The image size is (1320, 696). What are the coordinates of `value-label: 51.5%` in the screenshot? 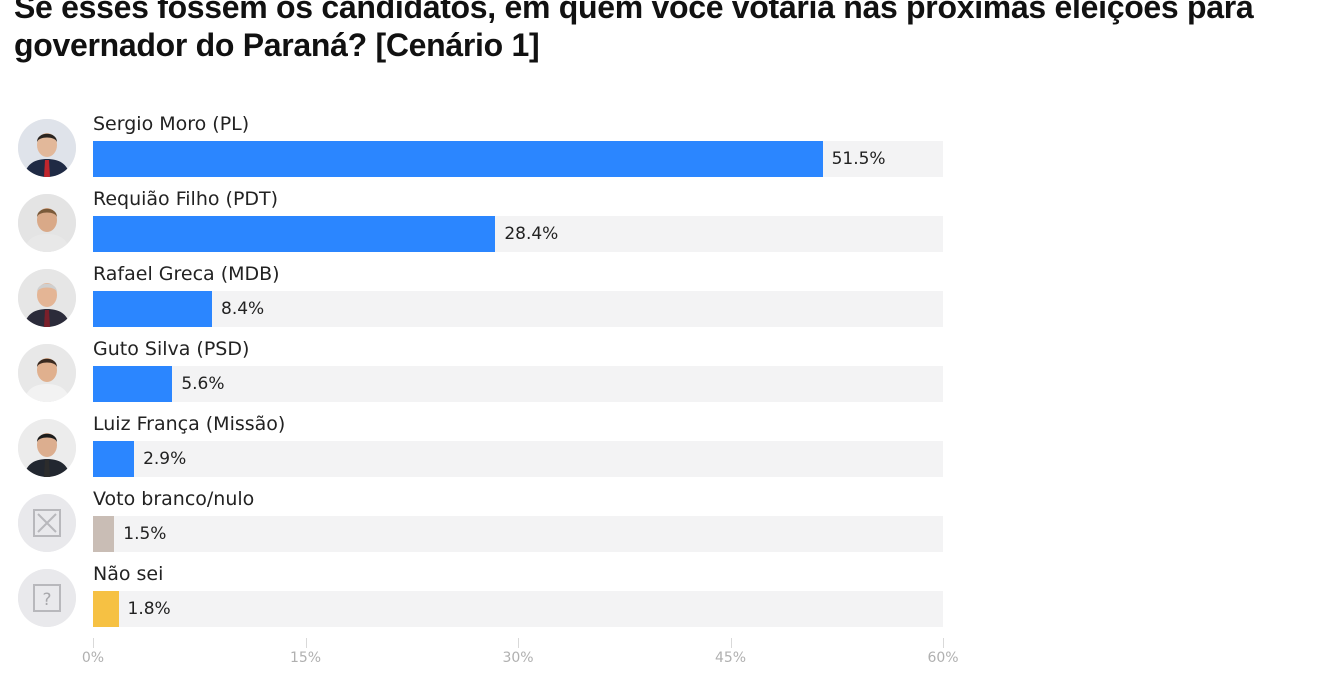 It's located at (858, 159).